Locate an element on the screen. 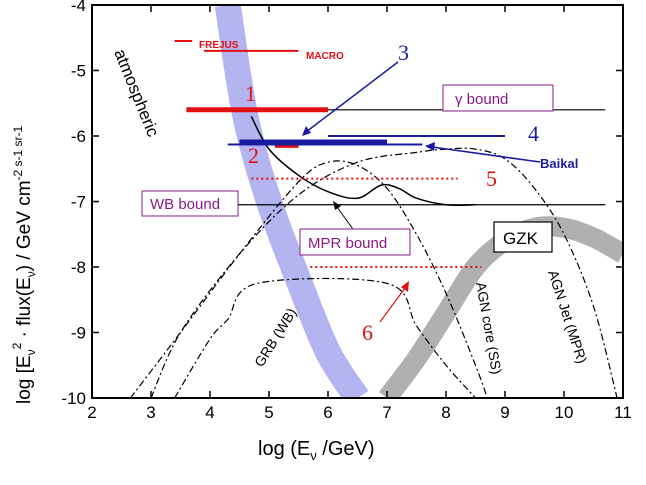 The width and height of the screenshot is (646, 485). y-axis-label-sub2: ν is located at coordinates (31, 274).